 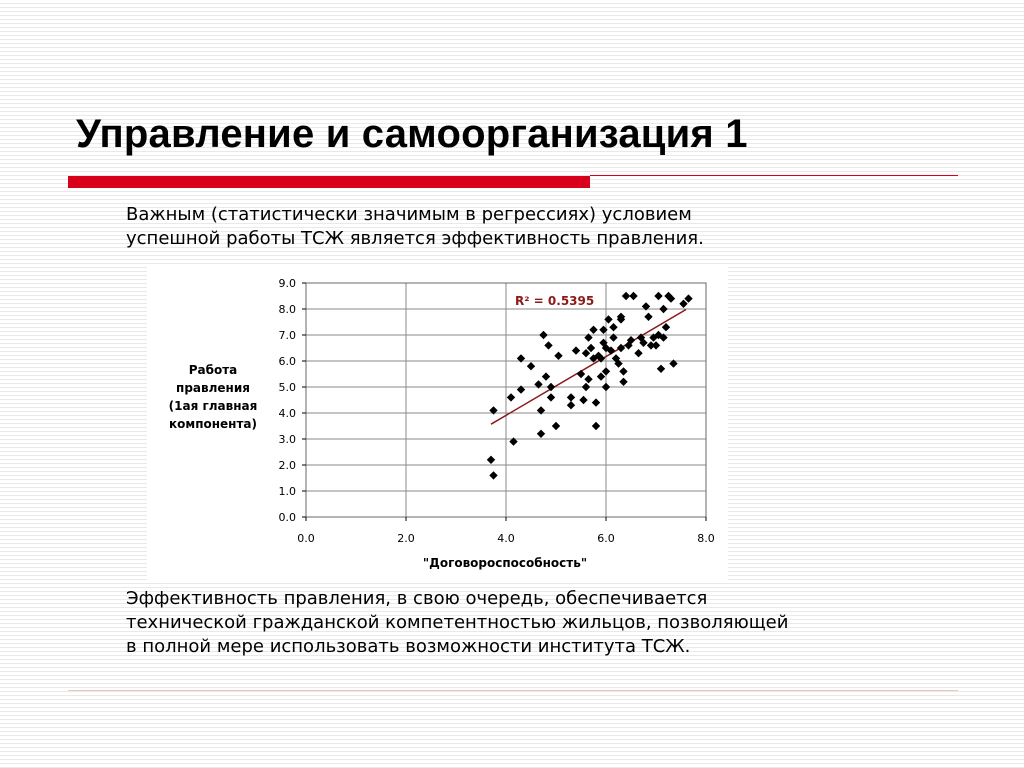 I want to click on x-axis-label: "Договороспособность", so click(x=505, y=563).